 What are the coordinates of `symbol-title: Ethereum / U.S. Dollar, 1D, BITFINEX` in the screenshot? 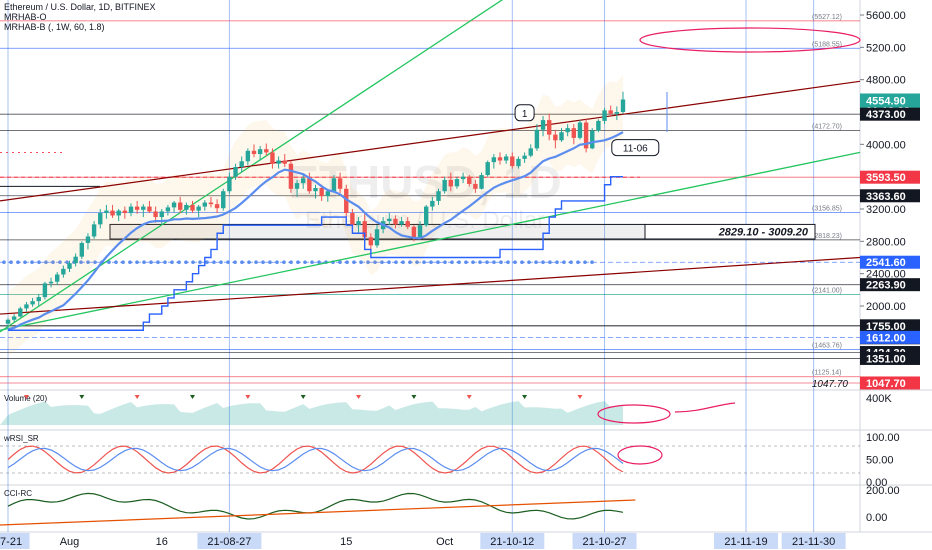 It's located at (80, 7).